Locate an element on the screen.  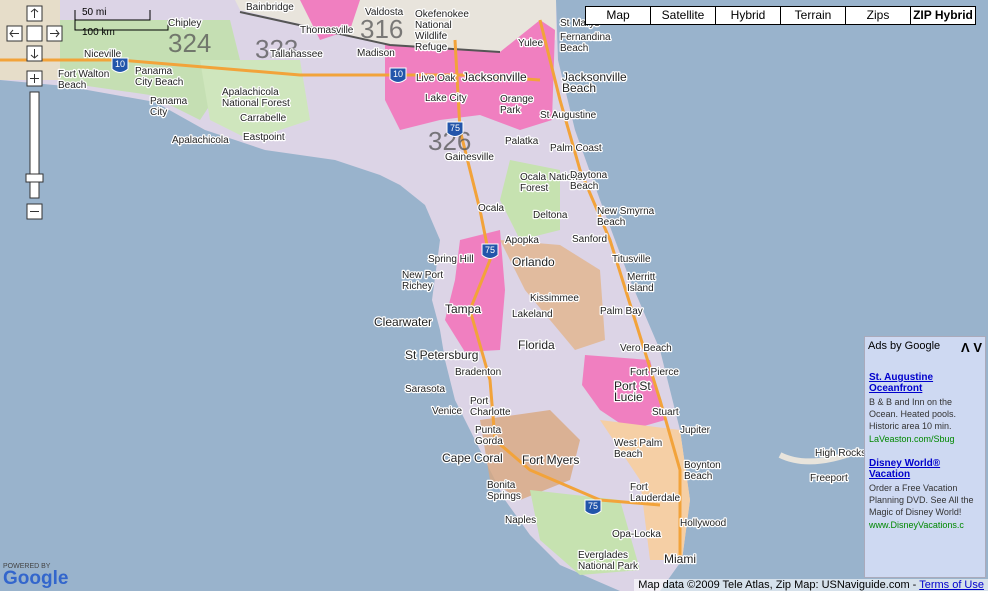
city-line: Gorda is located at coordinates (489, 441).